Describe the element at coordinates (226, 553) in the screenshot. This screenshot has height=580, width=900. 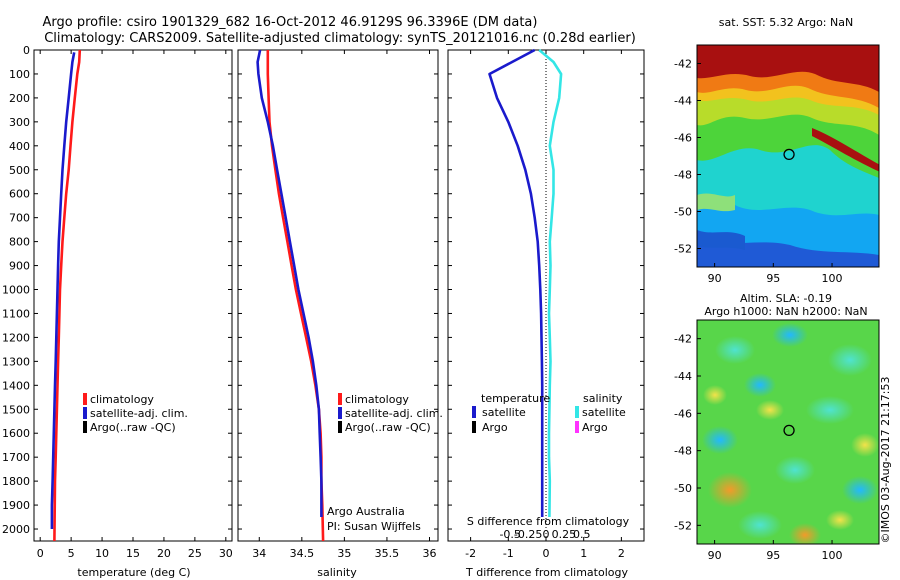
I see `x-tick-label: 30` at that location.